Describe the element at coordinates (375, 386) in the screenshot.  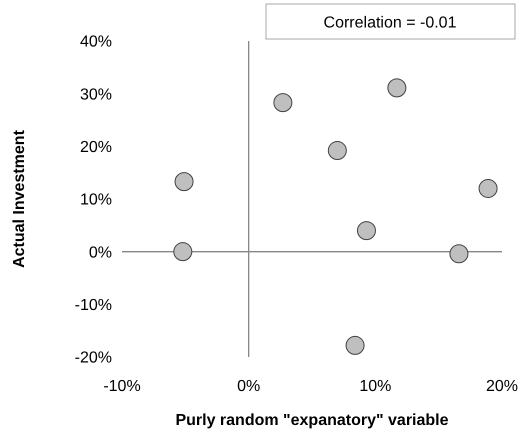
I see `x-tick-label: 10%` at that location.